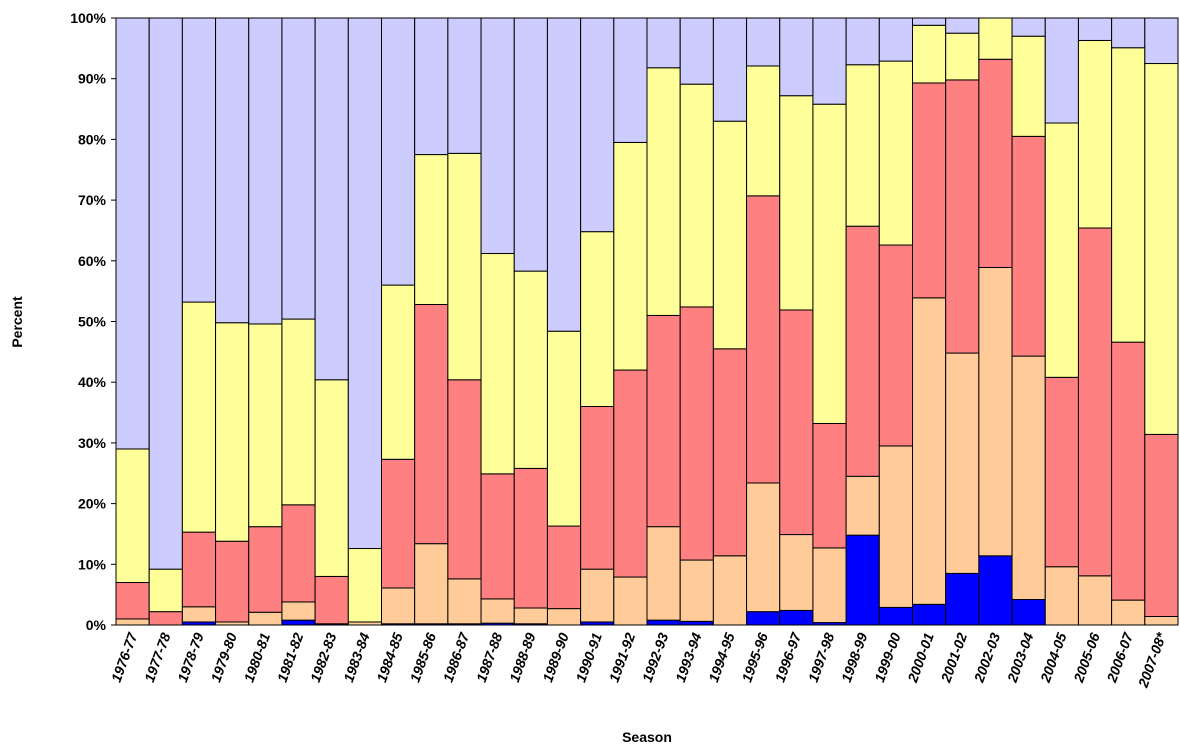 This screenshot has width=1180, height=749. Describe the element at coordinates (92, 200) in the screenshot. I see `y-tick-label: 70%` at that location.